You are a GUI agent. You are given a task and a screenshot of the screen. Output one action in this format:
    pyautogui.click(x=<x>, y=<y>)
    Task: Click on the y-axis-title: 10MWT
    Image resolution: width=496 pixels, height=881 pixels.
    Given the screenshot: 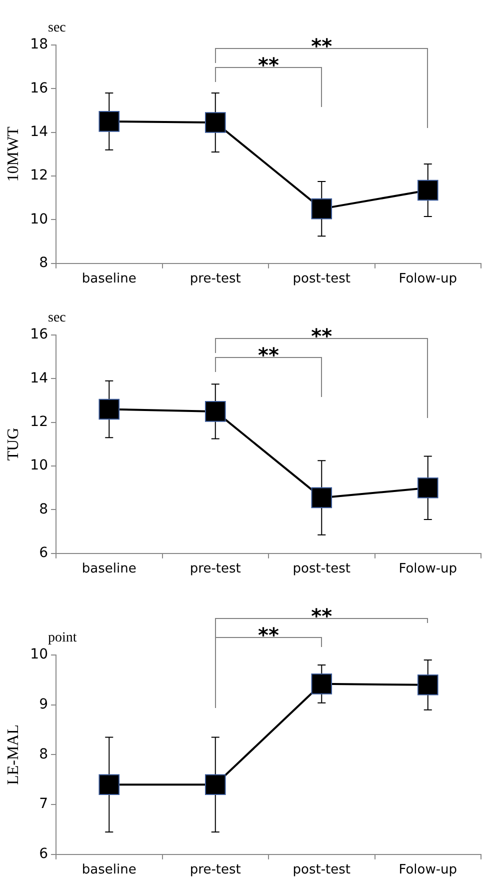 What is the action you would take?
    pyautogui.click(x=13, y=154)
    